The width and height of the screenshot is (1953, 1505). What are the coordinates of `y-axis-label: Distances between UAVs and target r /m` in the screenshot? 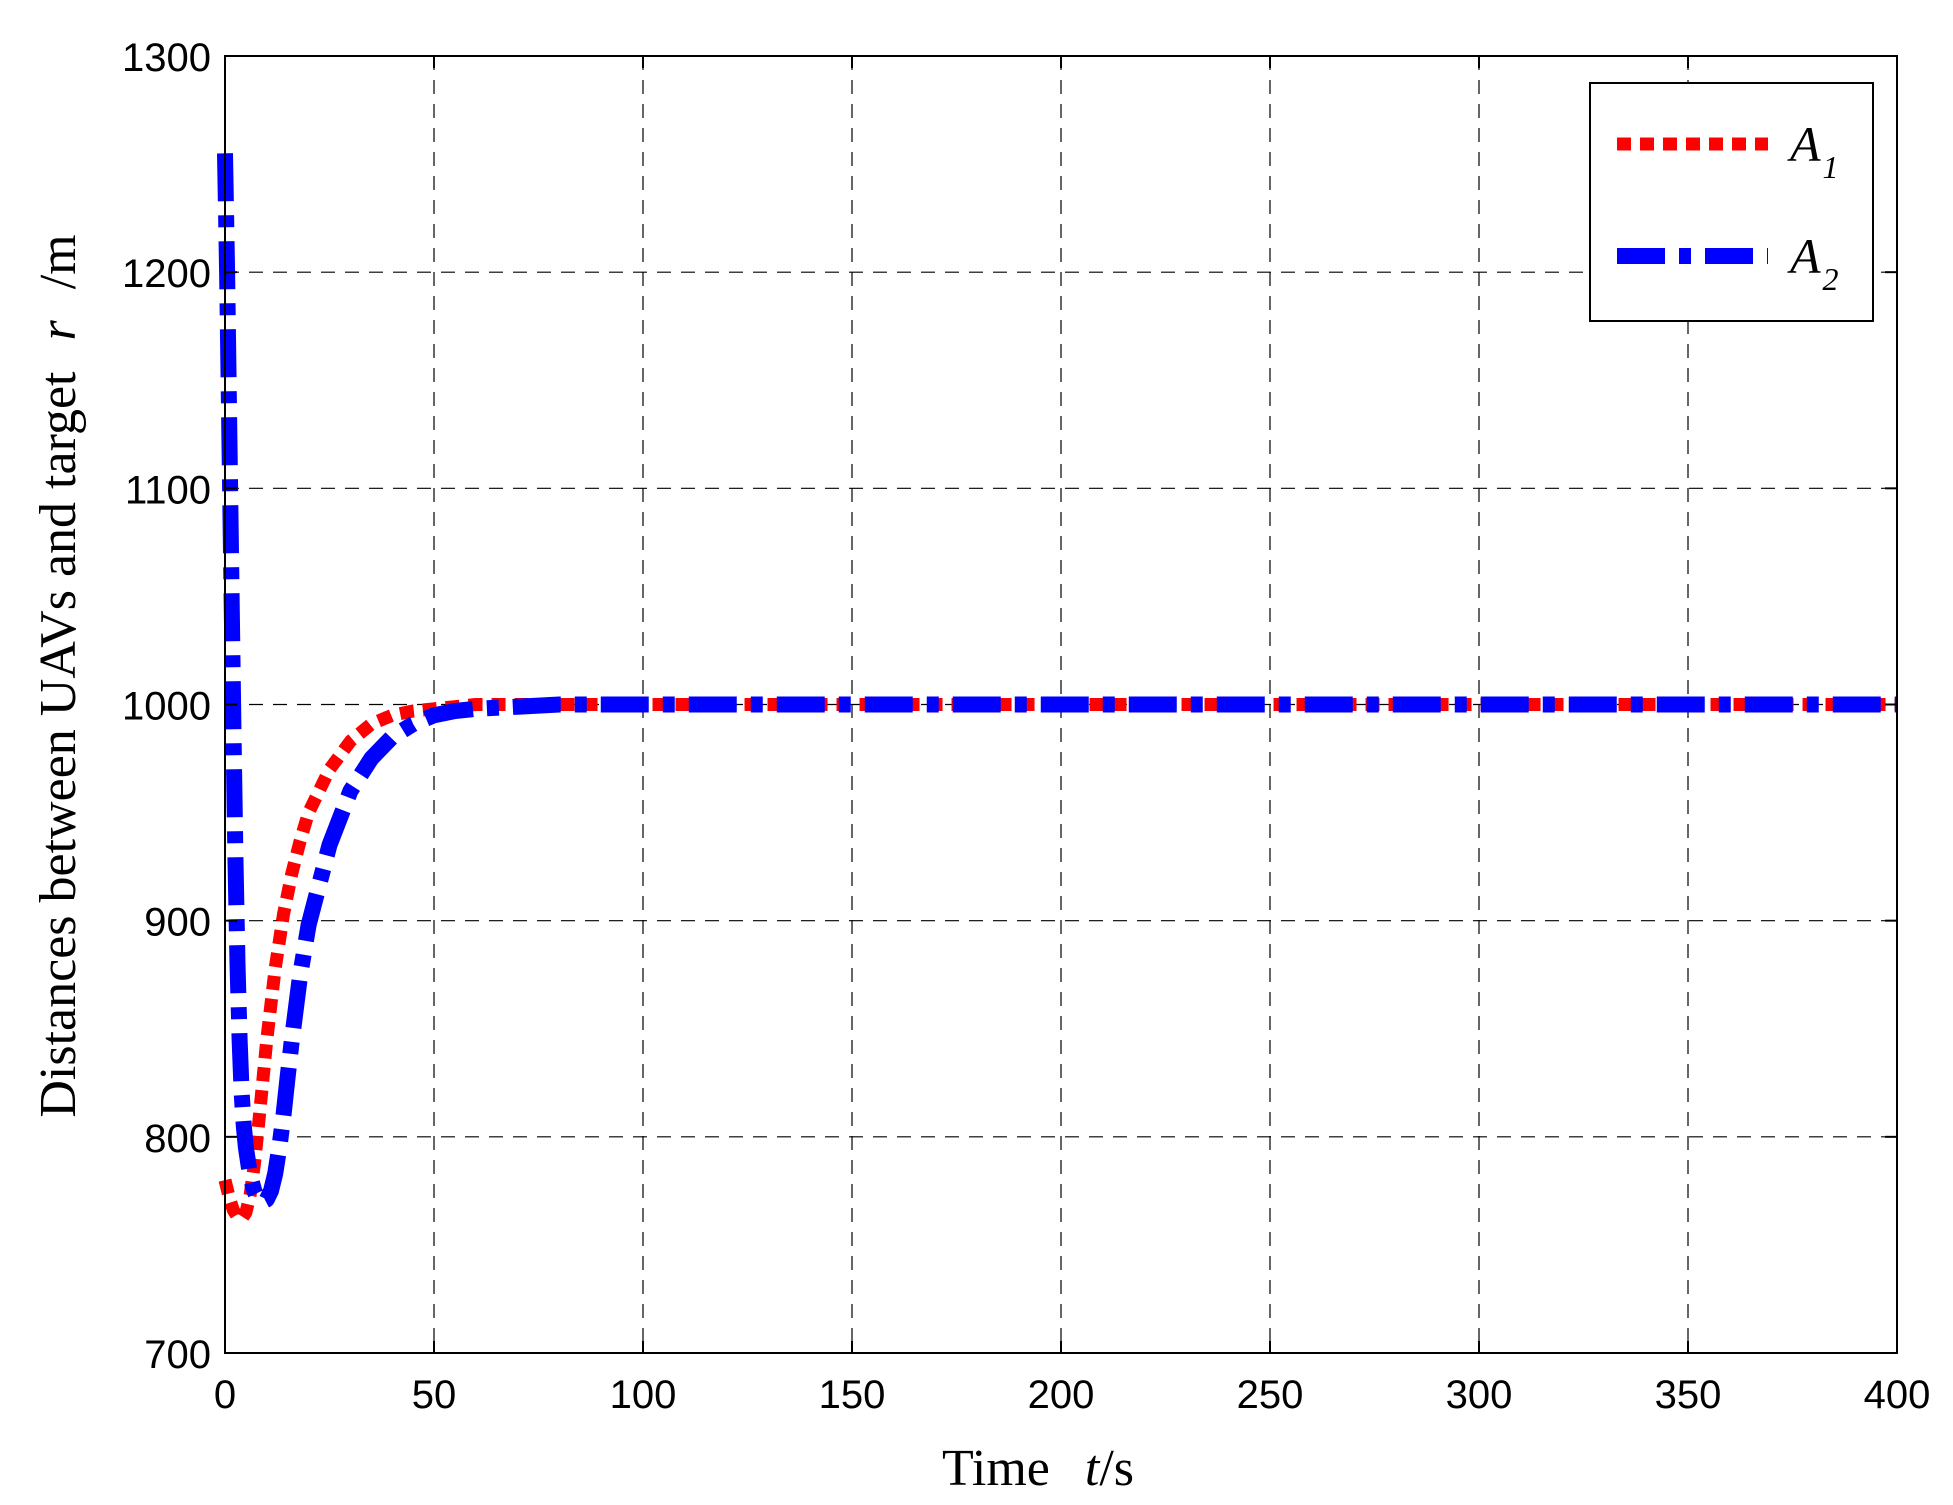 It's located at (58, 675).